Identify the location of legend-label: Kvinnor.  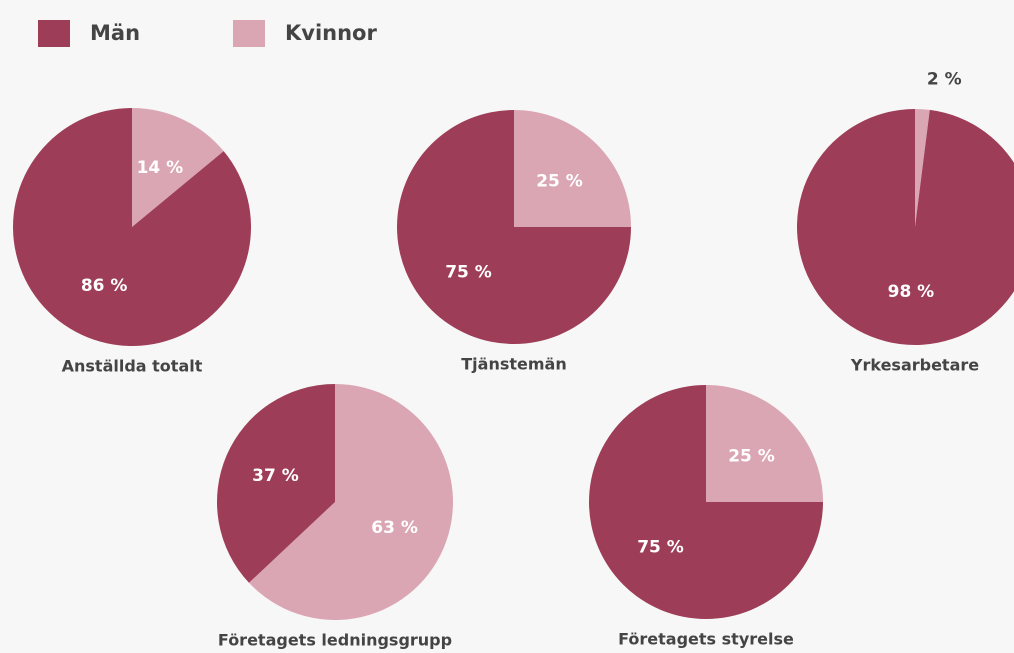
(331, 33).